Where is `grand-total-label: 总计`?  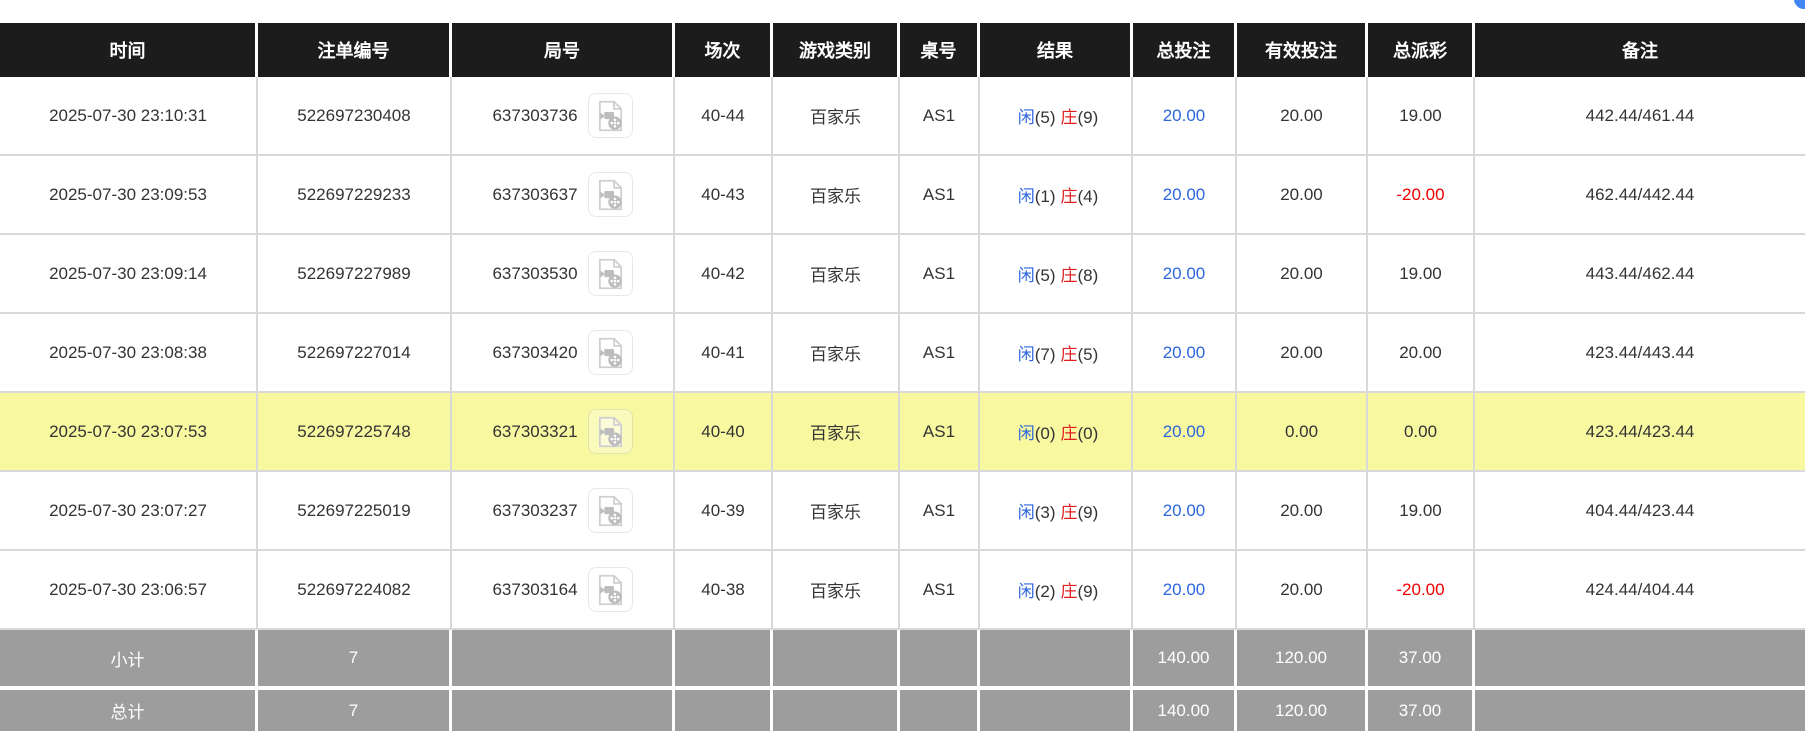
grand-total-label: 总计 is located at coordinates (129, 710).